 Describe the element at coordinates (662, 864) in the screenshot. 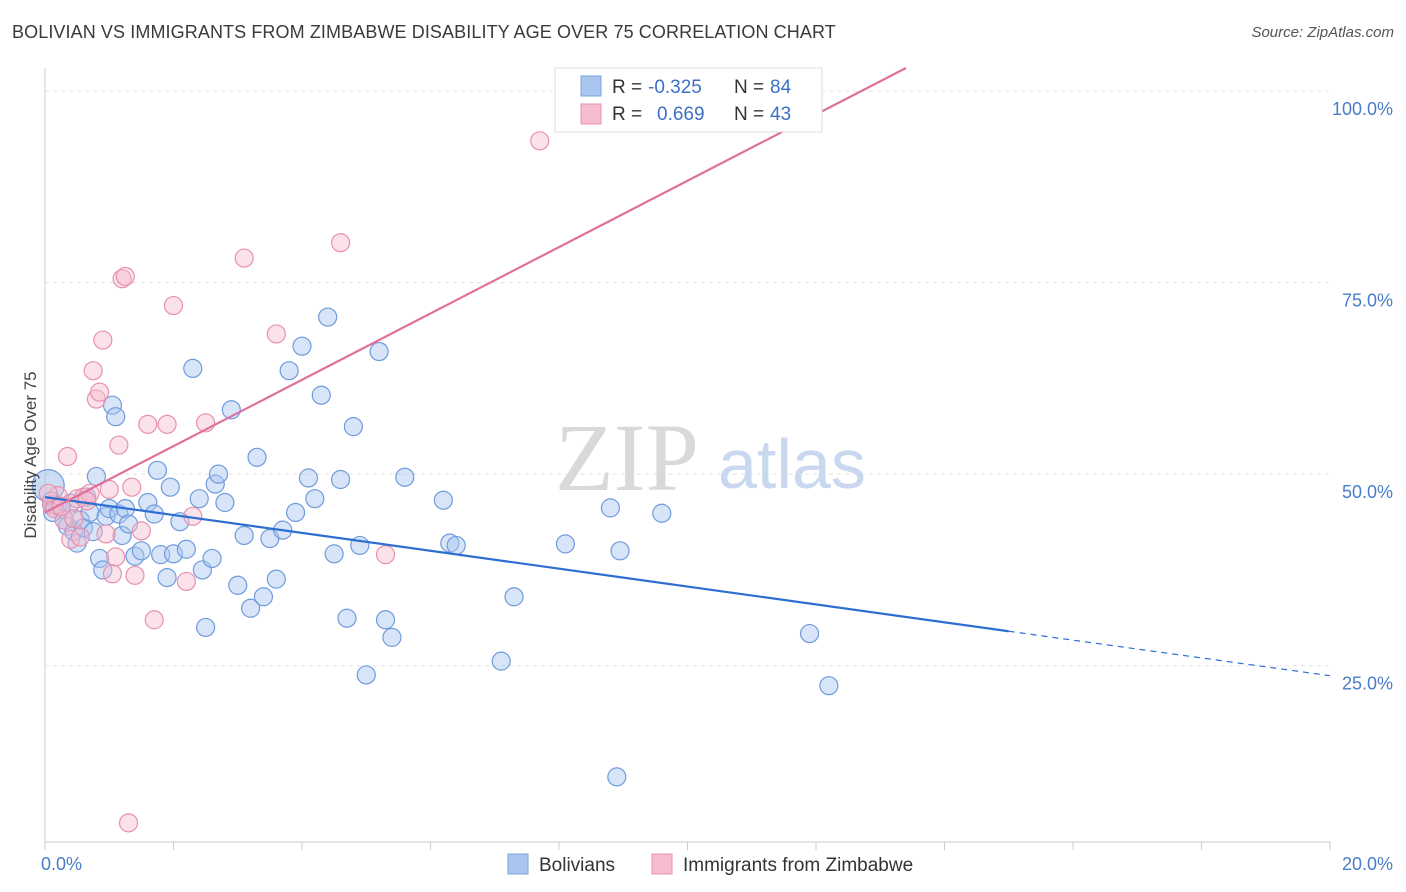

I see `bottom-legend-swatch-pink` at that location.